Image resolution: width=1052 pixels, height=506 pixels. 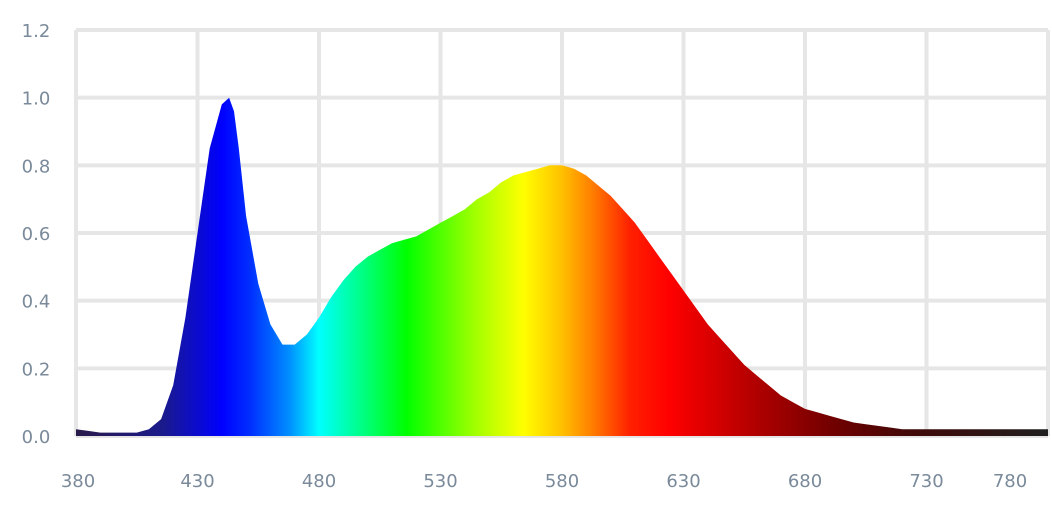 I want to click on x-tick-label: 480, so click(x=319, y=481).